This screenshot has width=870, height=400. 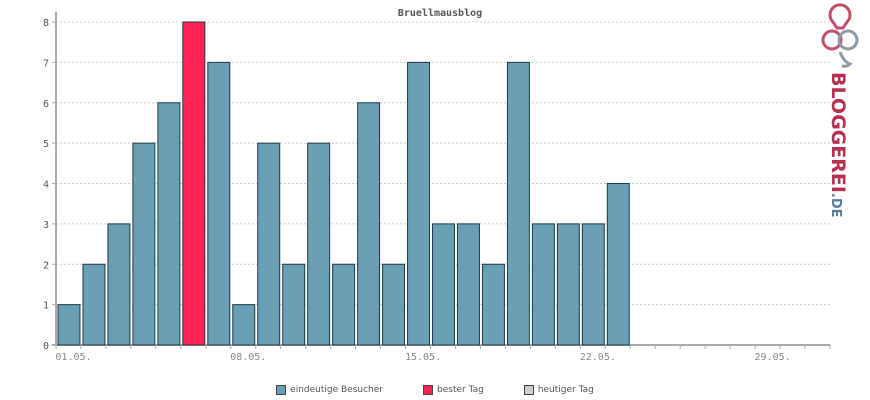 I want to click on y-tick-label: 3, so click(x=46, y=225).